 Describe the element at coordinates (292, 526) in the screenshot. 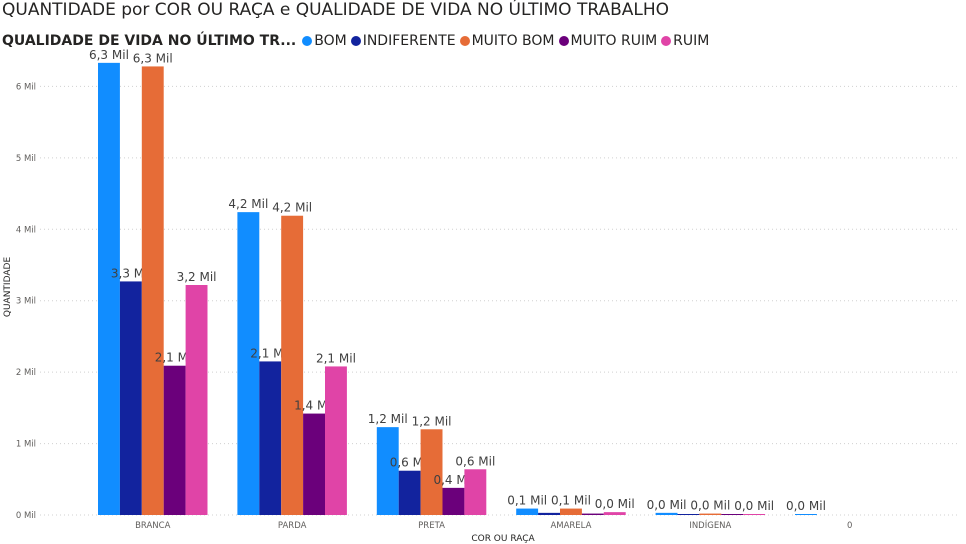

I see `x-tick-label: PARDA` at that location.